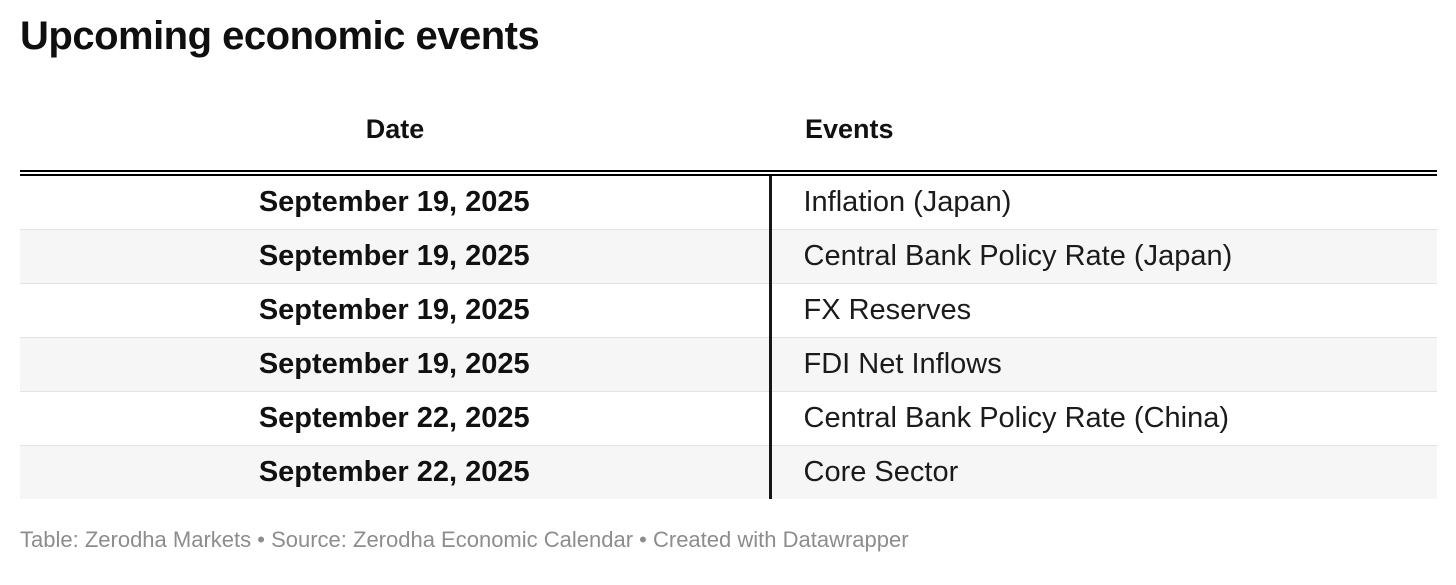  Describe the element at coordinates (312, 539) in the screenshot. I see `footer-source-label: Source:` at that location.